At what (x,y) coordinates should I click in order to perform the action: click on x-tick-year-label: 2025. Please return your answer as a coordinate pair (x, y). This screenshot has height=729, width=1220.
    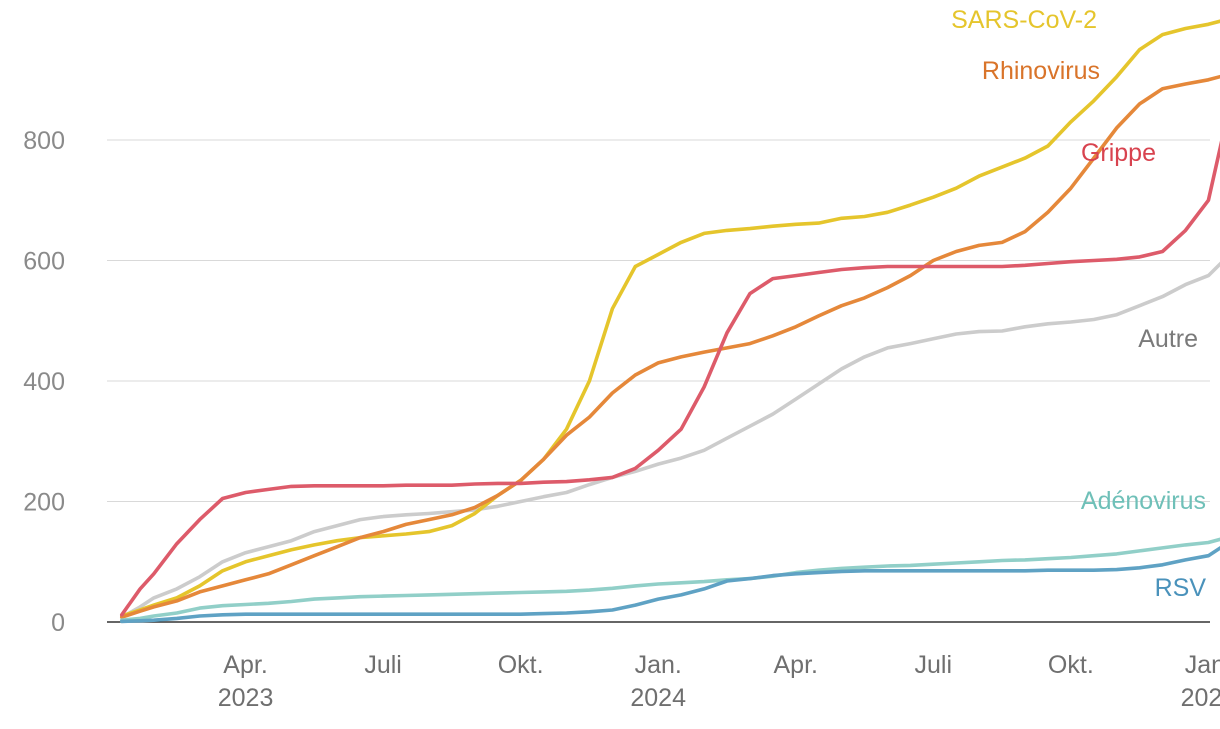
    Looking at the image, I should click on (1200, 698).